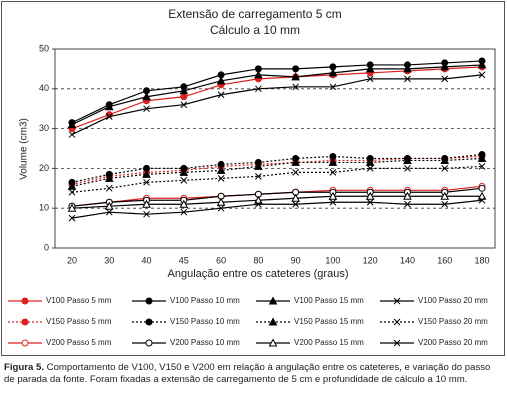 This screenshot has width=507, height=408. I want to click on legend-label: V200 Passo 15 mm, so click(329, 342).